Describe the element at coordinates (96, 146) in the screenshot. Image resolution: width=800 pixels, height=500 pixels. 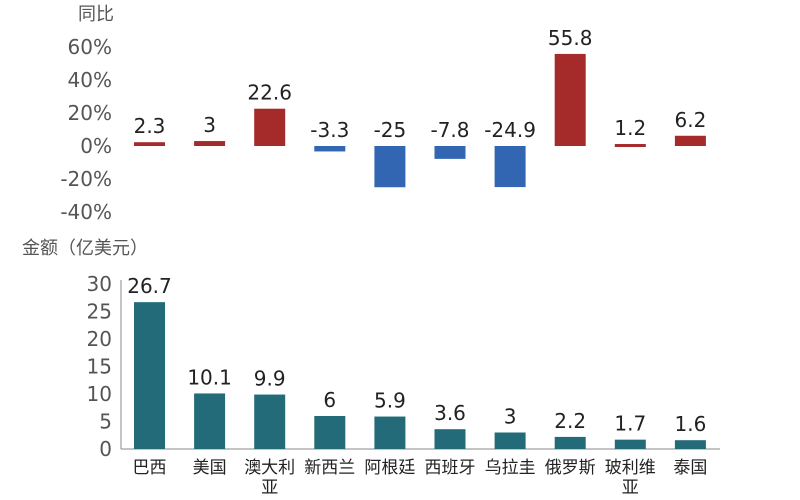
I see `top-y-tick-label: 0%` at that location.